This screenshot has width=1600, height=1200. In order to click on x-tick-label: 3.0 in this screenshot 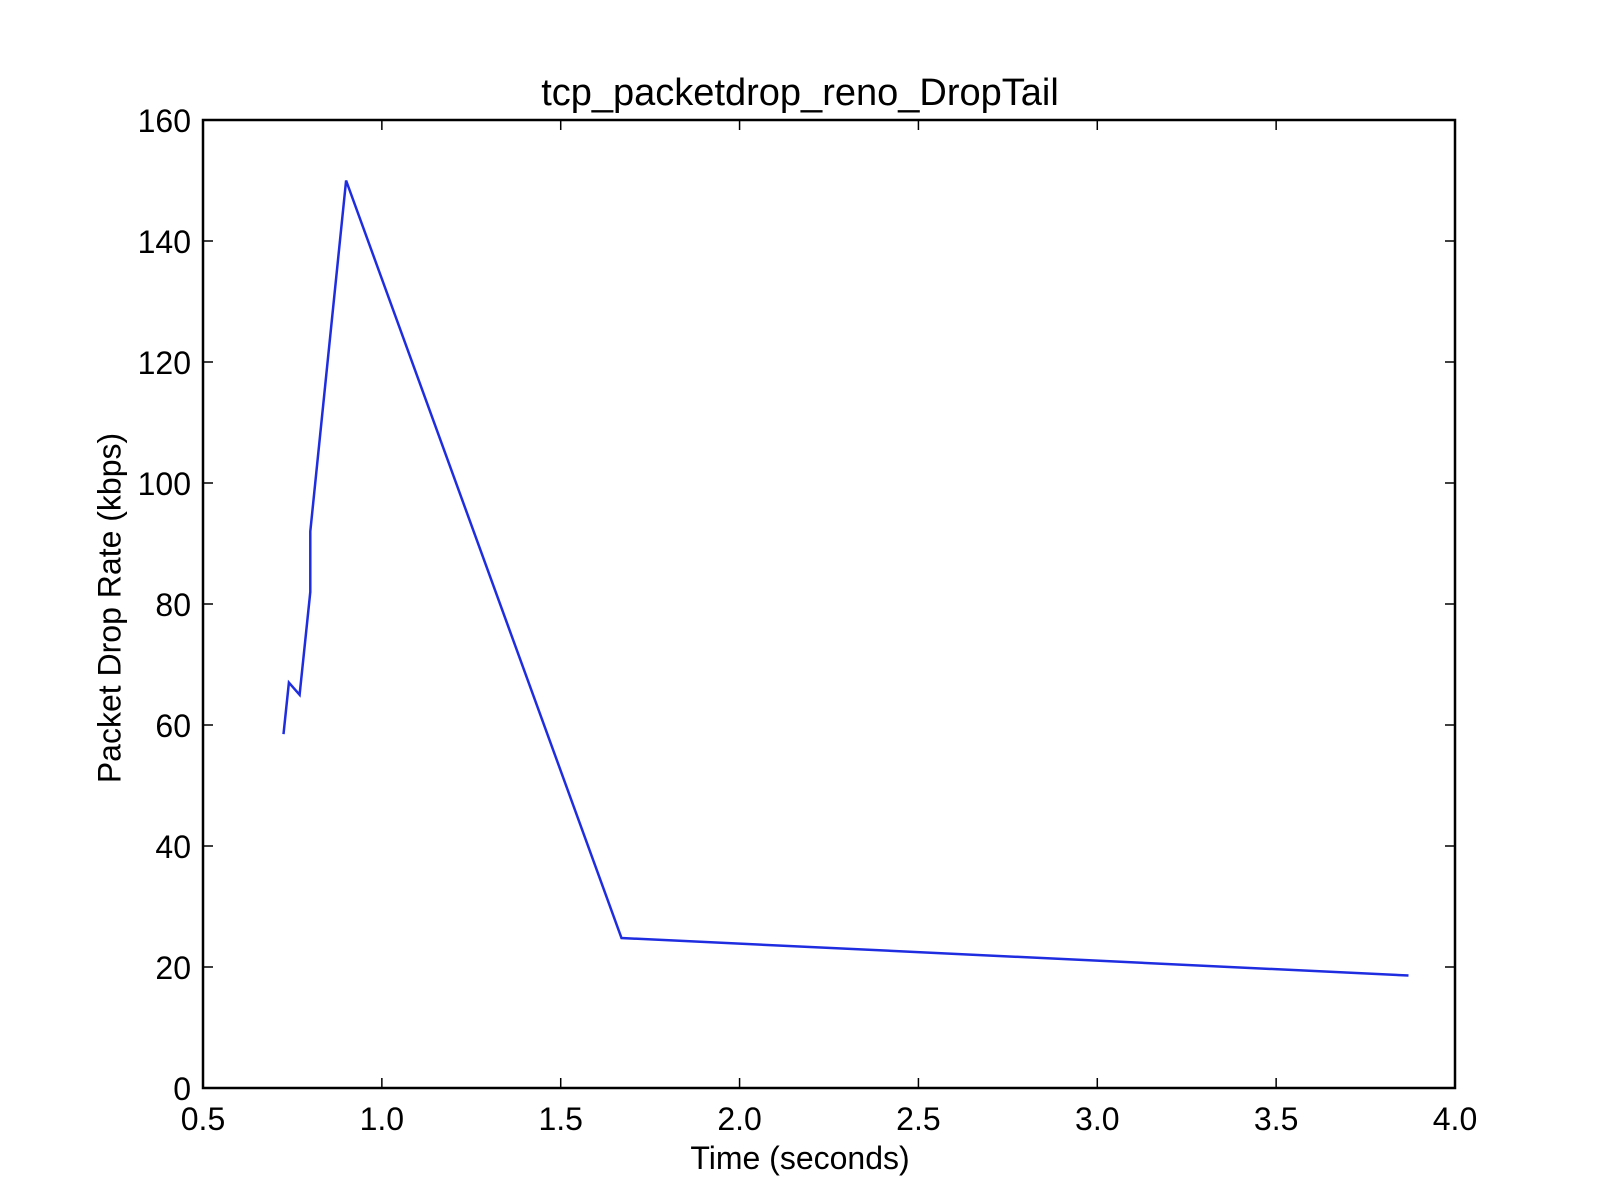, I will do `click(1097, 1119)`.